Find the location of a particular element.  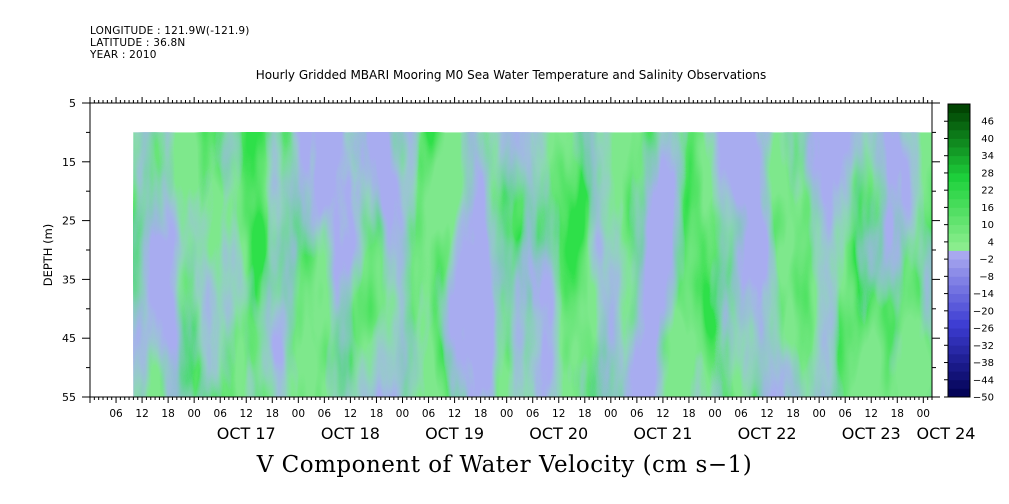

colorbar-label: 46 is located at coordinates (987, 122).